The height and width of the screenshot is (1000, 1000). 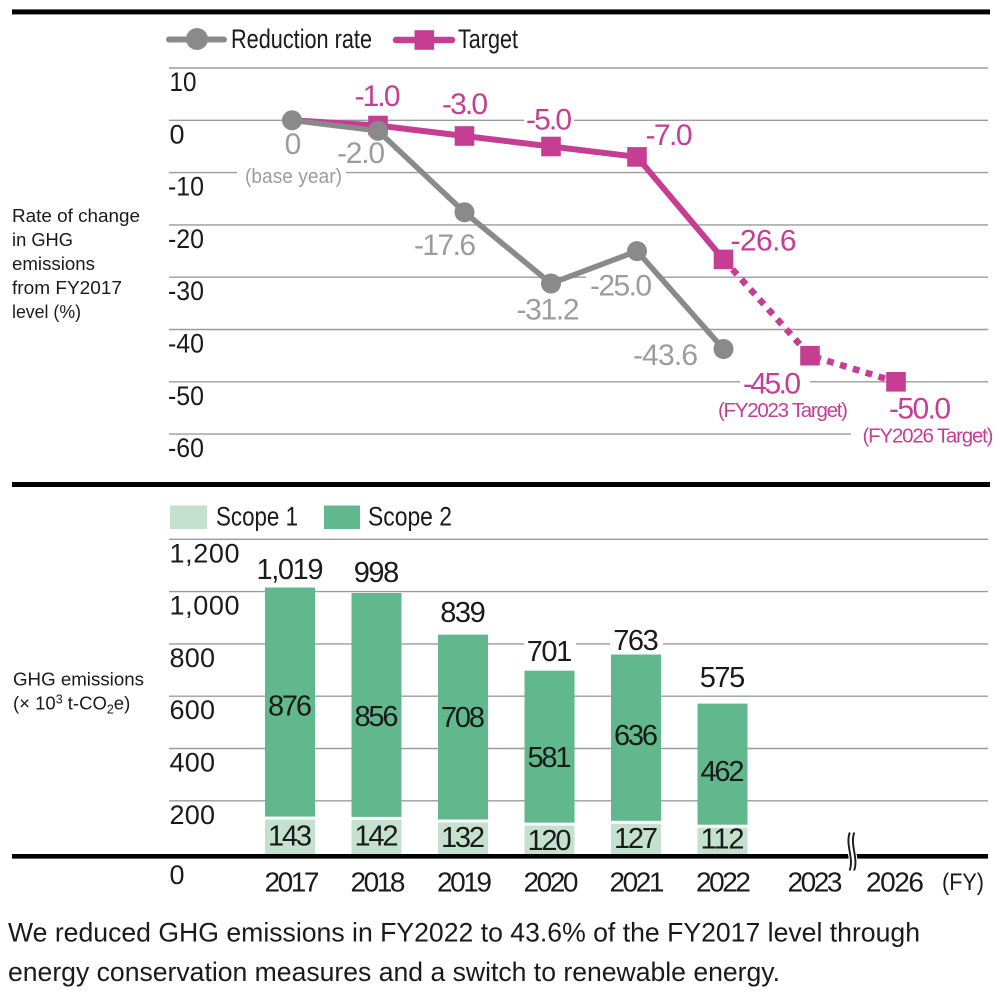 What do you see at coordinates (815, 882) in the screenshot?
I see `svg-text: 2023` at bounding box center [815, 882].